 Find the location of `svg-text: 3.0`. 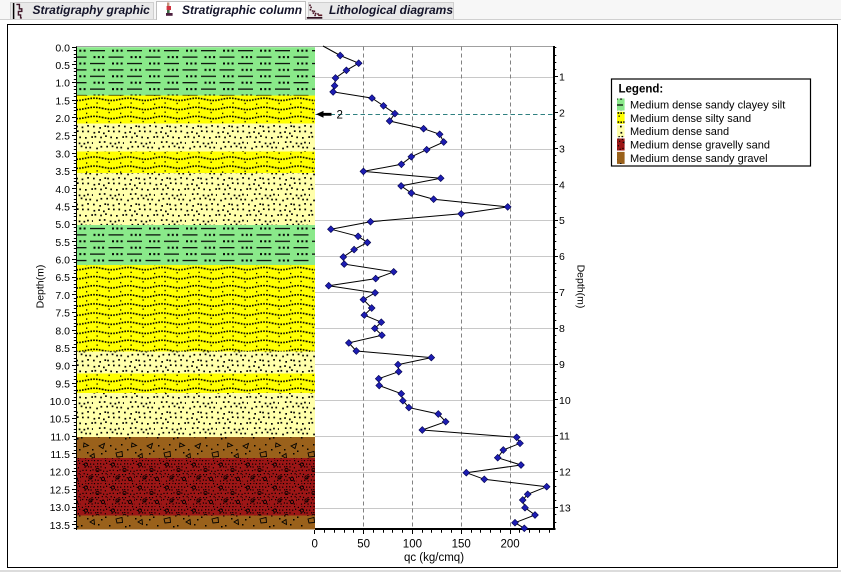

svg-text: 3.0 is located at coordinates (62, 154).